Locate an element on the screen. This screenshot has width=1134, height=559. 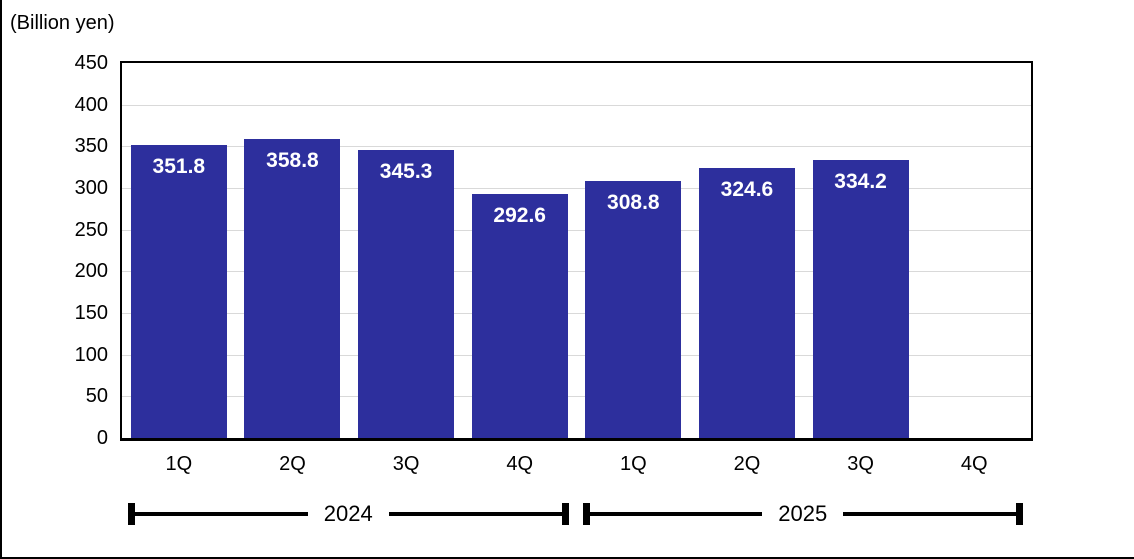
y-axis-tick-label: 250 is located at coordinates (91, 229).